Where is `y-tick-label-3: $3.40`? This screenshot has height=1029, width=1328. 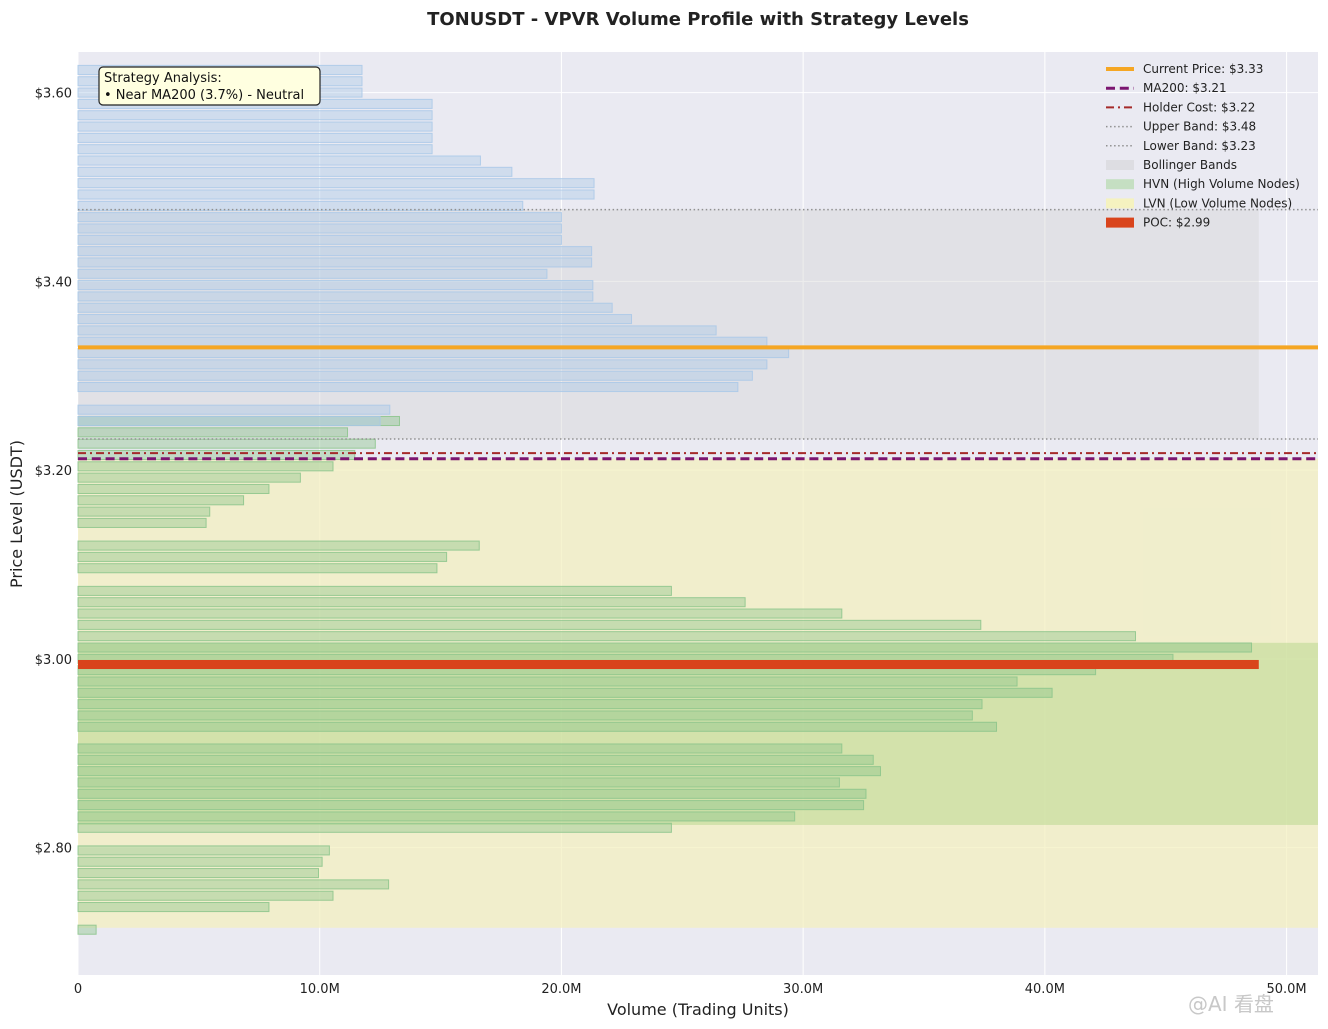 y-tick-label-3: $3.40 is located at coordinates (53, 282).